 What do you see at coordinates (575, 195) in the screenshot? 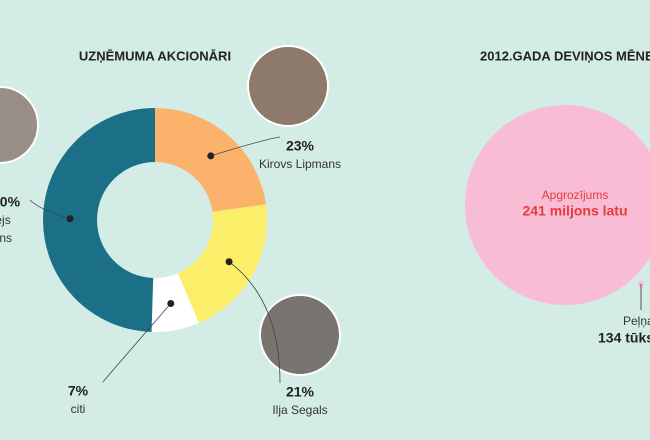
I see `turnover-label: Apgrozījums` at bounding box center [575, 195].